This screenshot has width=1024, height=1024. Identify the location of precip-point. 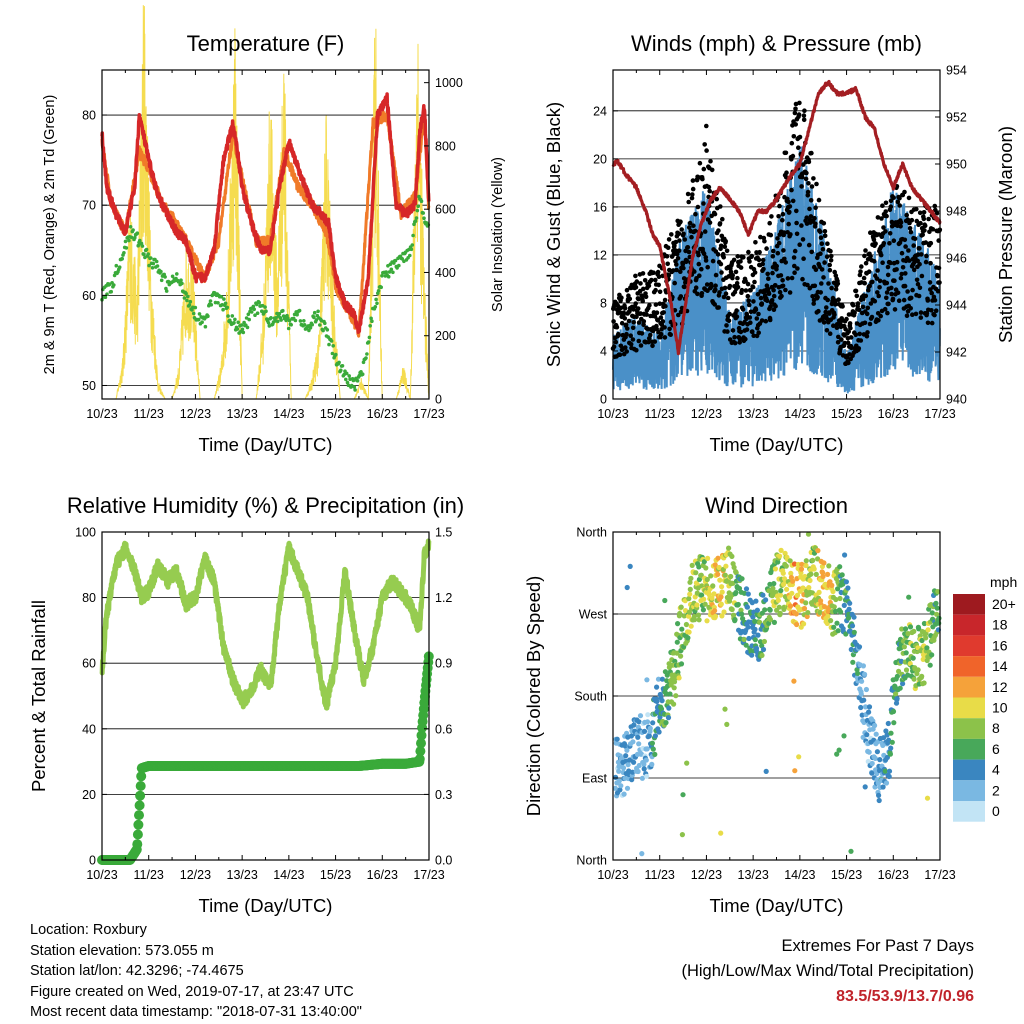
(138, 824).